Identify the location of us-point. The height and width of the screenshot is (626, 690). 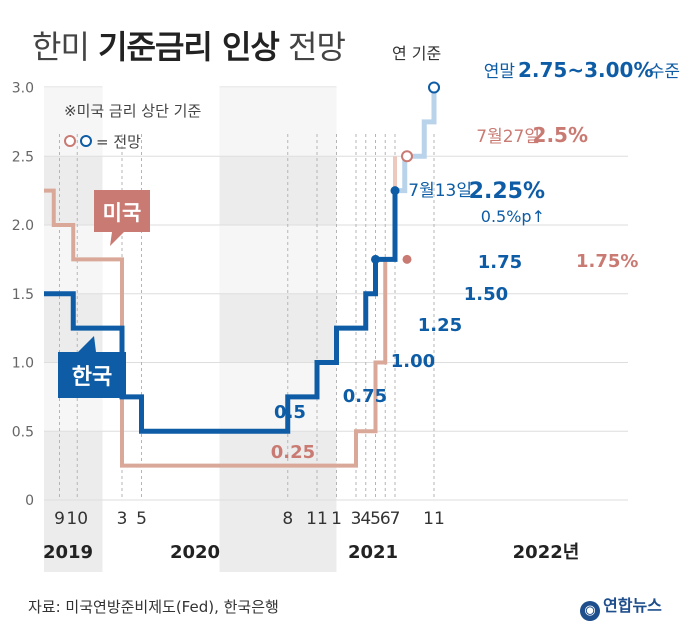
(407, 259).